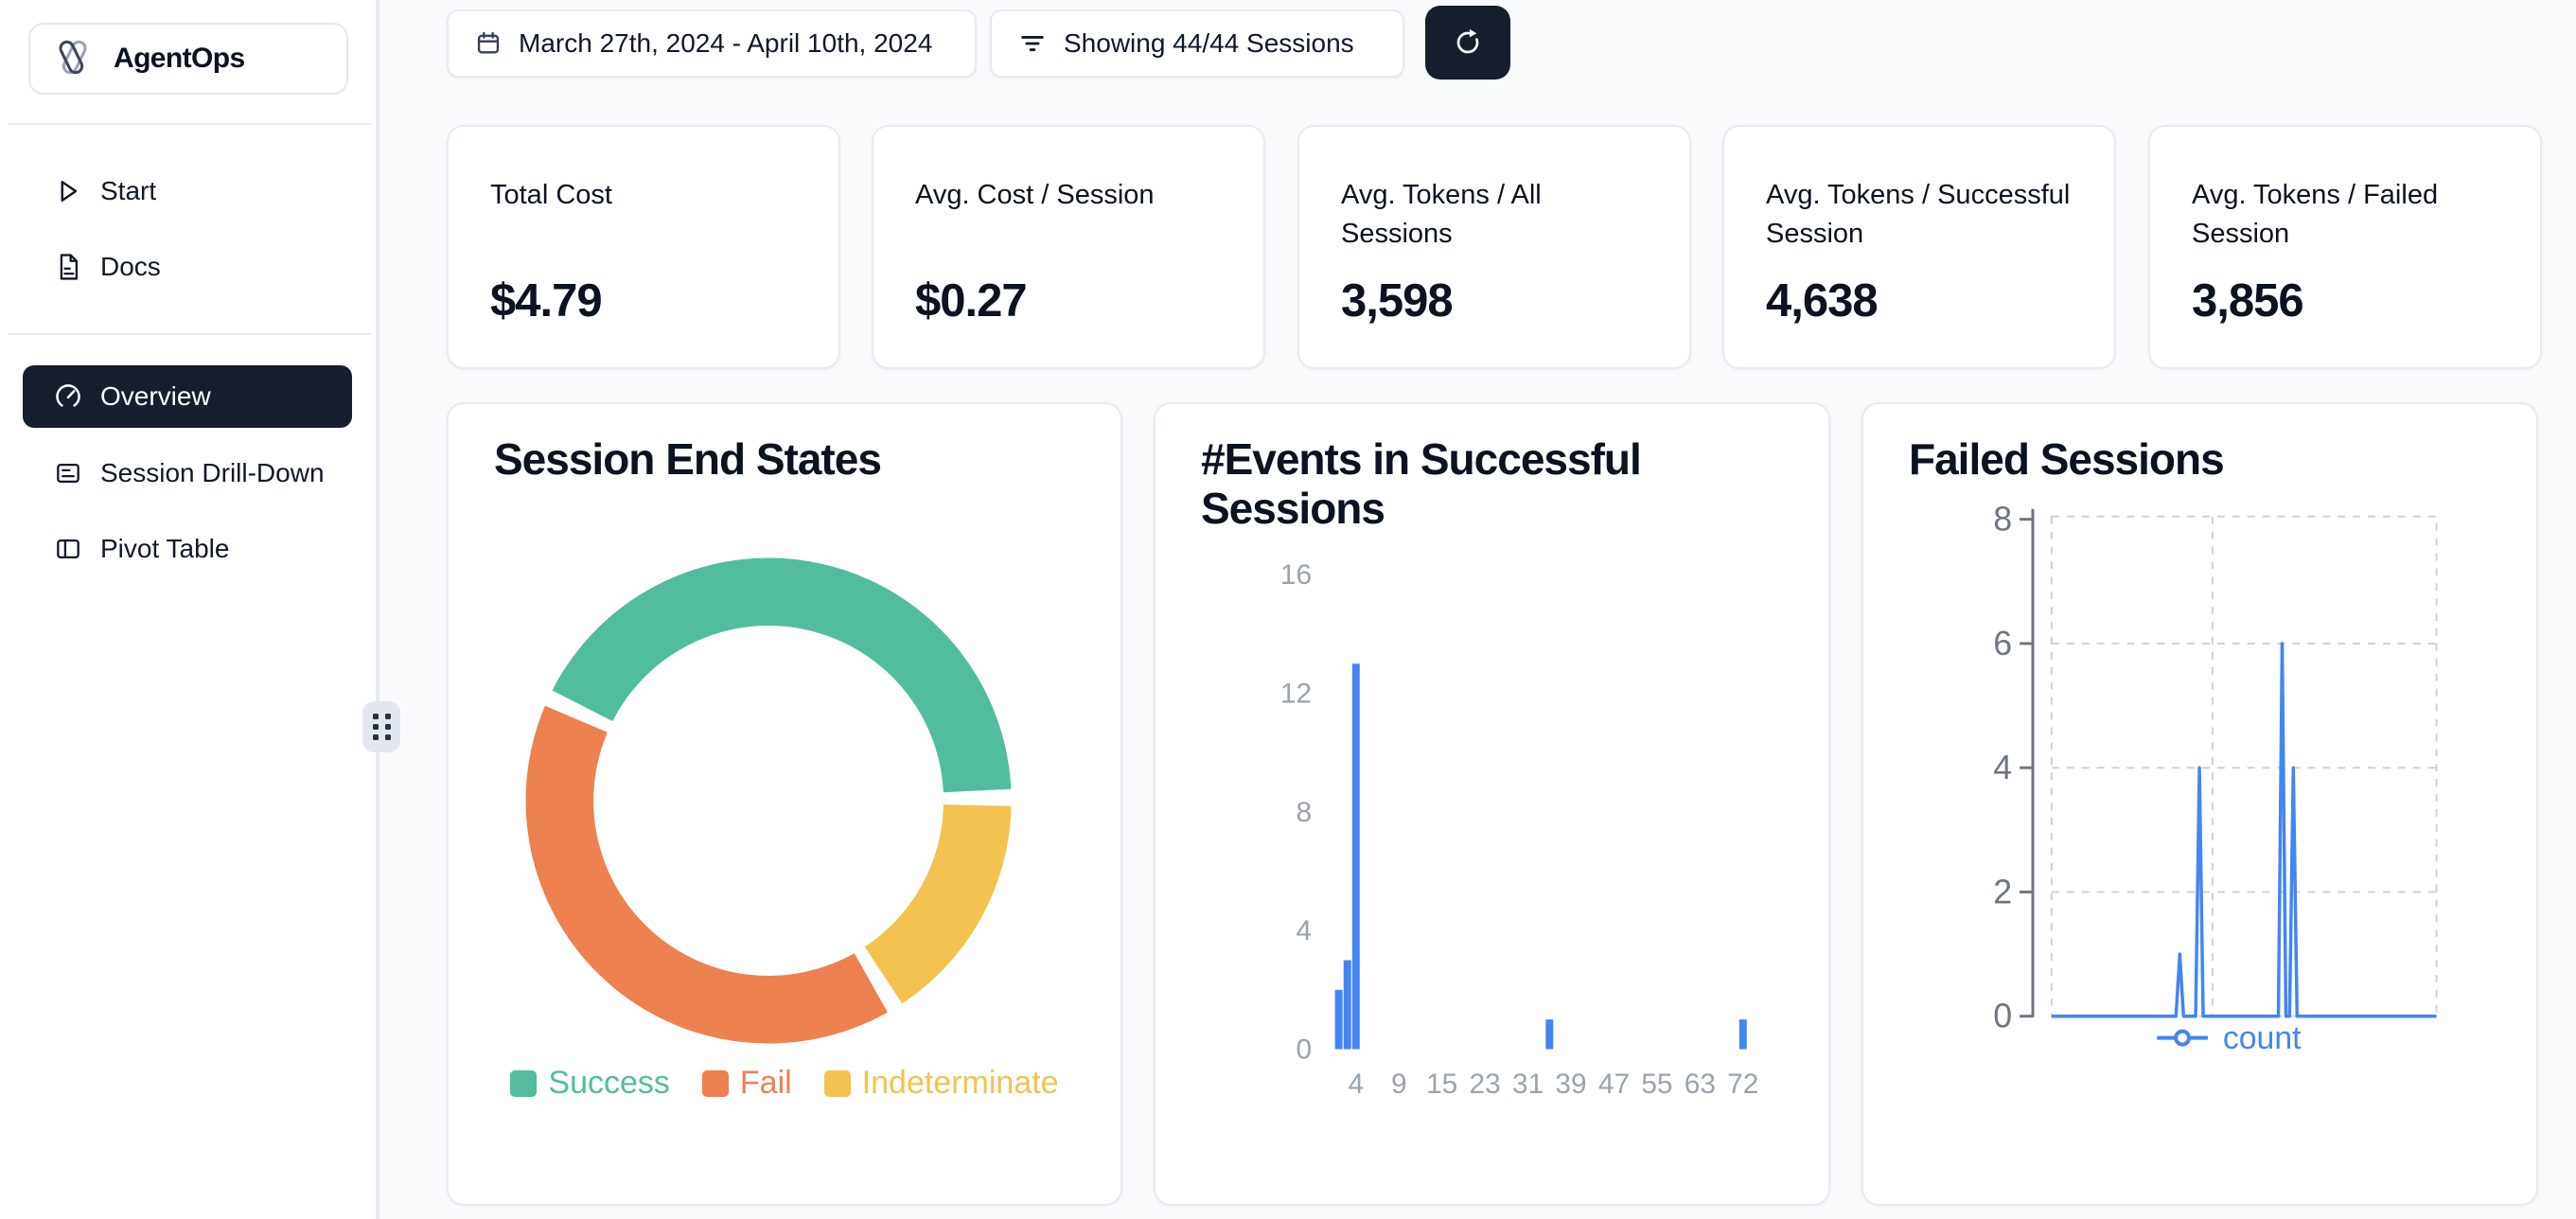 Image resolution: width=2576 pixels, height=1219 pixels. What do you see at coordinates (2262, 1038) in the screenshot?
I see `legend-label: count` at bounding box center [2262, 1038].